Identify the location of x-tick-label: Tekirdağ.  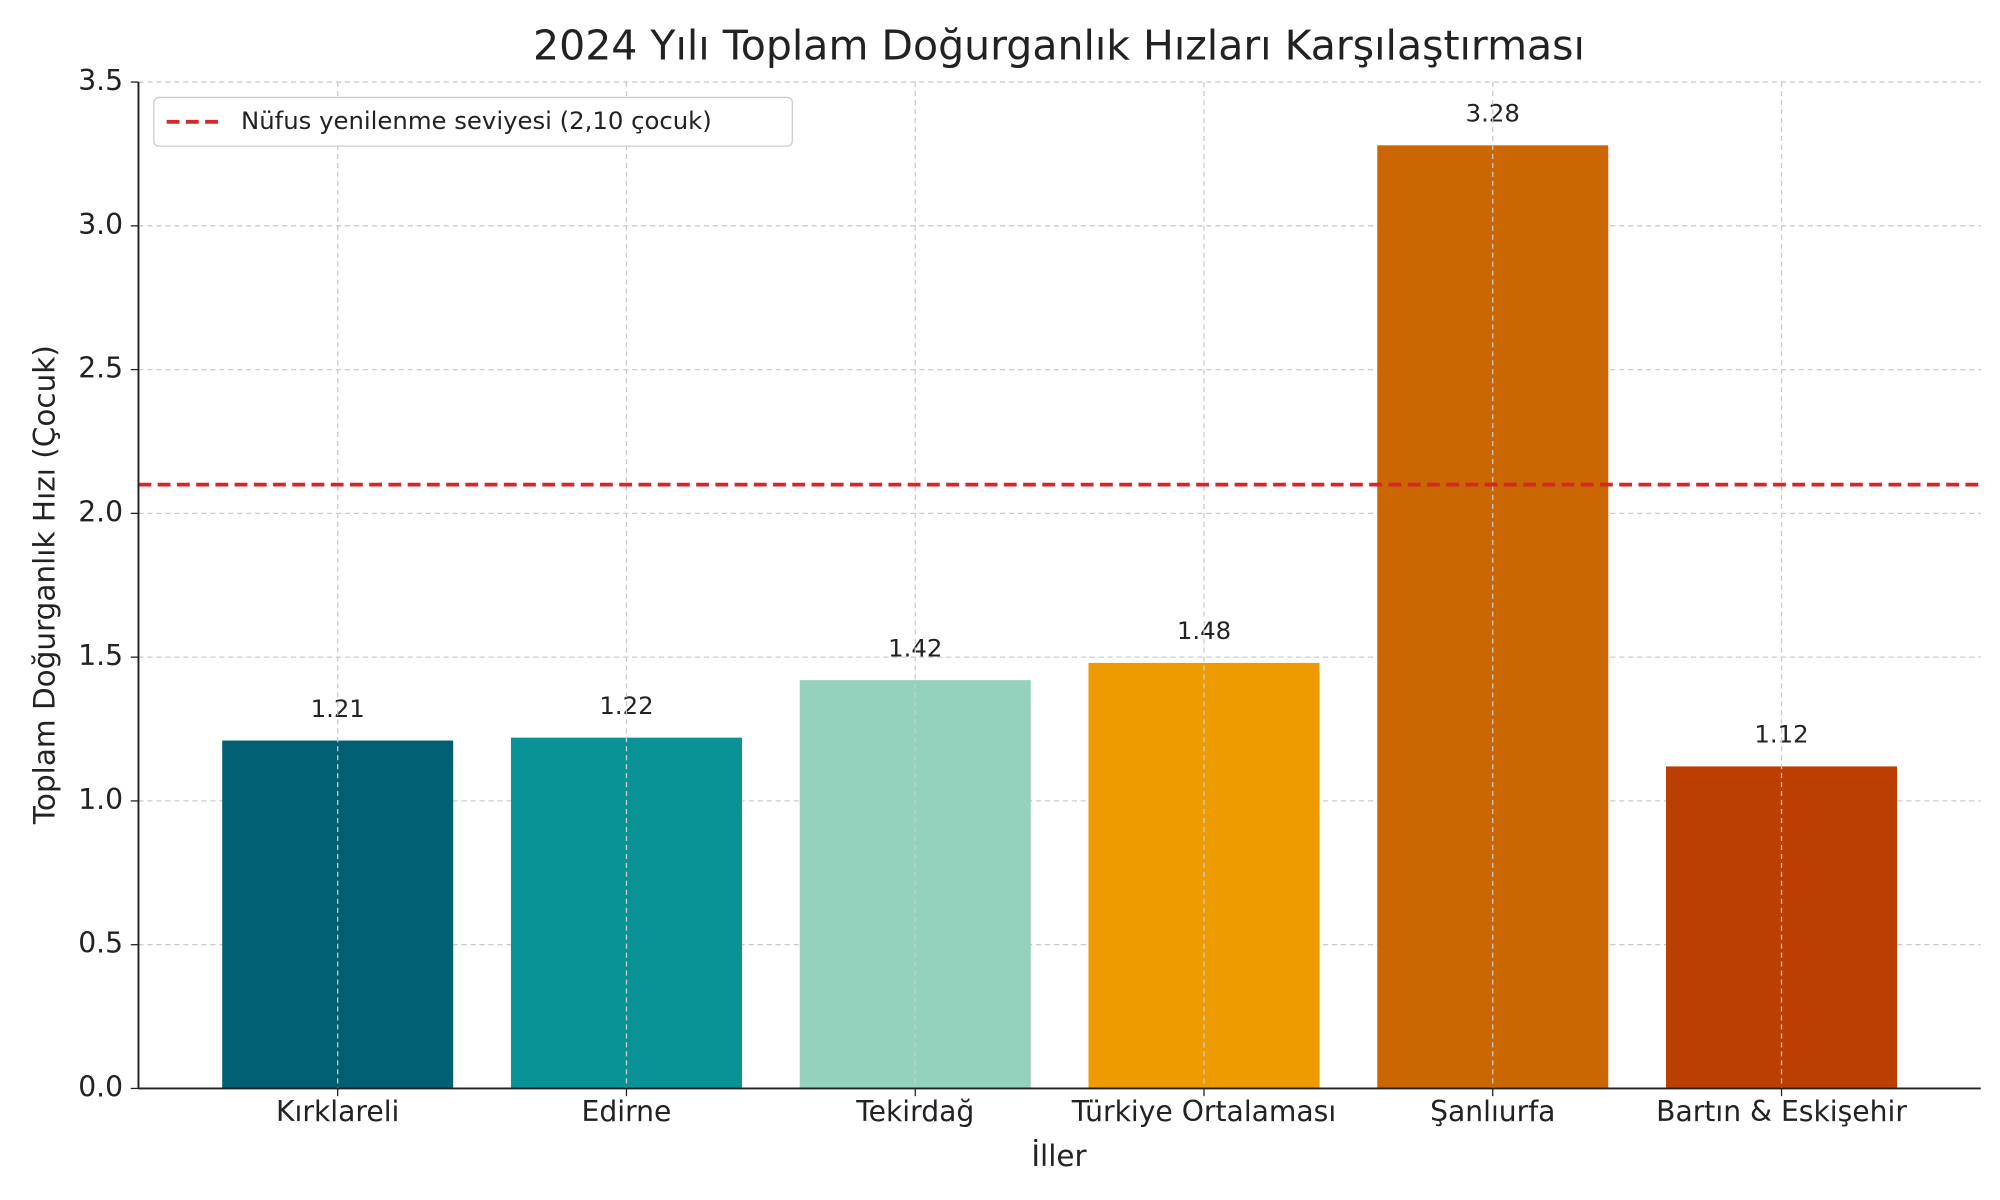
(914, 1111).